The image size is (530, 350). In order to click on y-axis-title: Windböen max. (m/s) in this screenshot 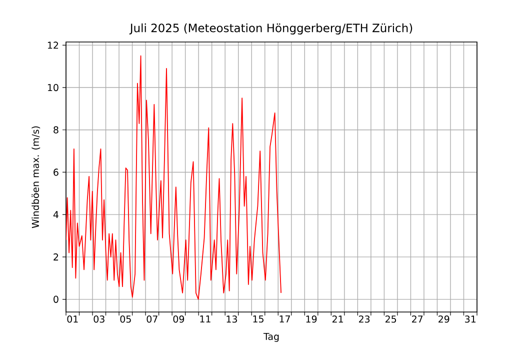, I will do `click(36, 177)`.